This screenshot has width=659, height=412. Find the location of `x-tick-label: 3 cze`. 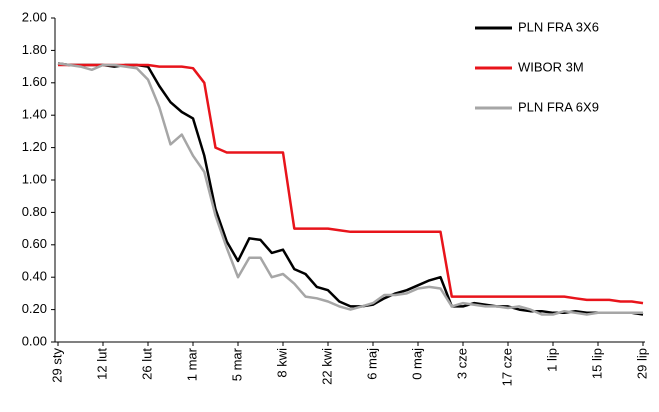

x-tick-label: 3 cze is located at coordinates (461, 363).